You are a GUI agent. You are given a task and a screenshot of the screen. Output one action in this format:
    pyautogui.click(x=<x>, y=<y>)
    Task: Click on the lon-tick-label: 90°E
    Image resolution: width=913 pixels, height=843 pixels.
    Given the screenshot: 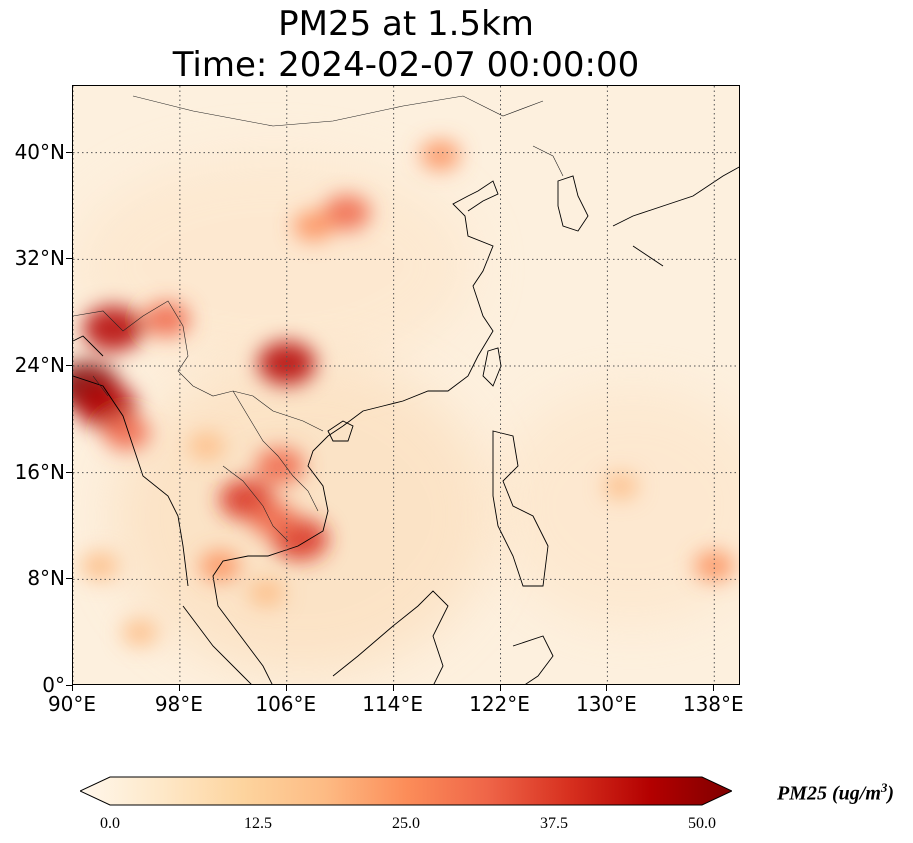 What is the action you would take?
    pyautogui.click(x=72, y=704)
    